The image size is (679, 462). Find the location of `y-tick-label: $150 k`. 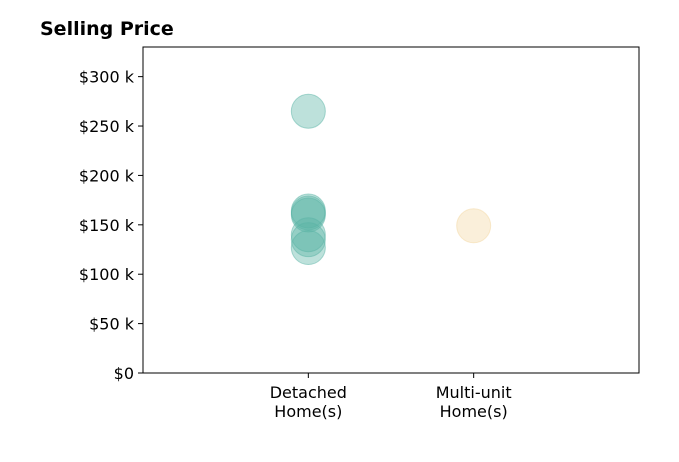

y-tick-label: $150 k is located at coordinates (107, 225).